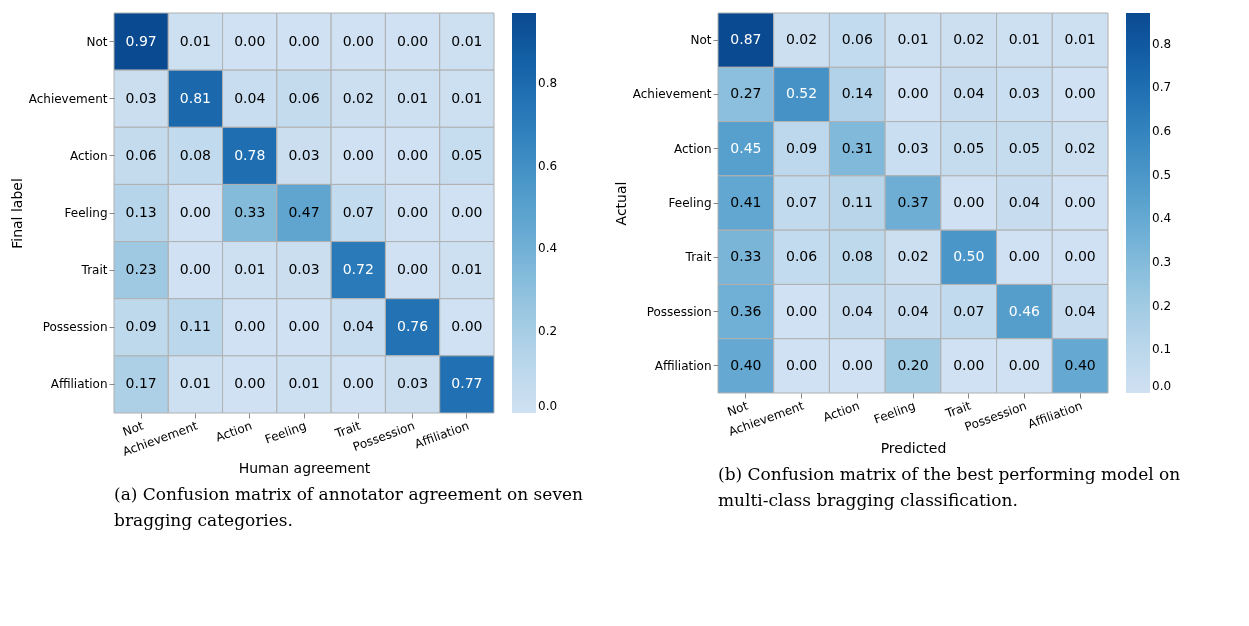  Describe the element at coordinates (672, 94) in the screenshot. I see `y-tick-label: Achievement` at that location.